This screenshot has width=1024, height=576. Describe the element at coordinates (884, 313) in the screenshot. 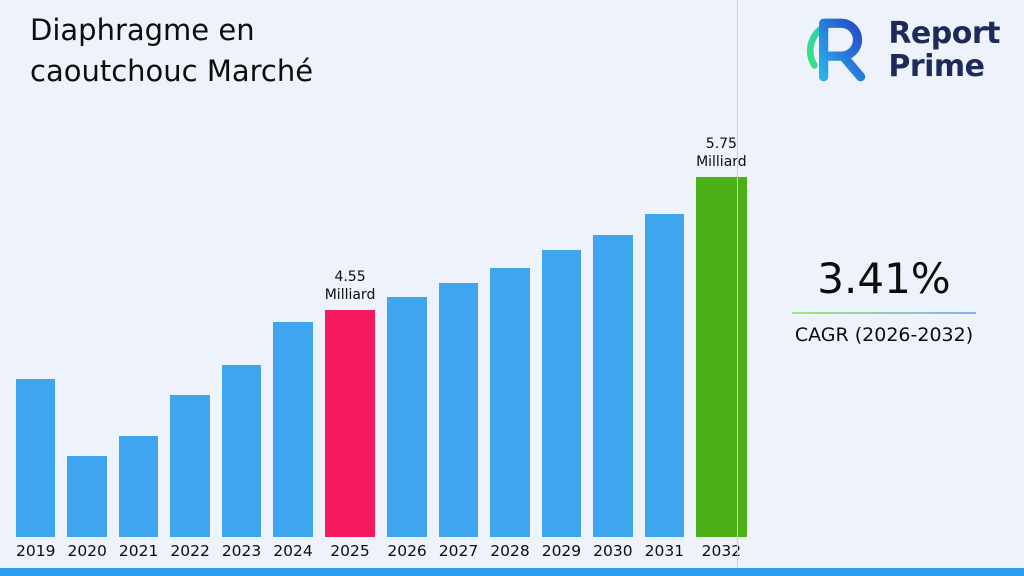

I see `cagr-underline` at that location.